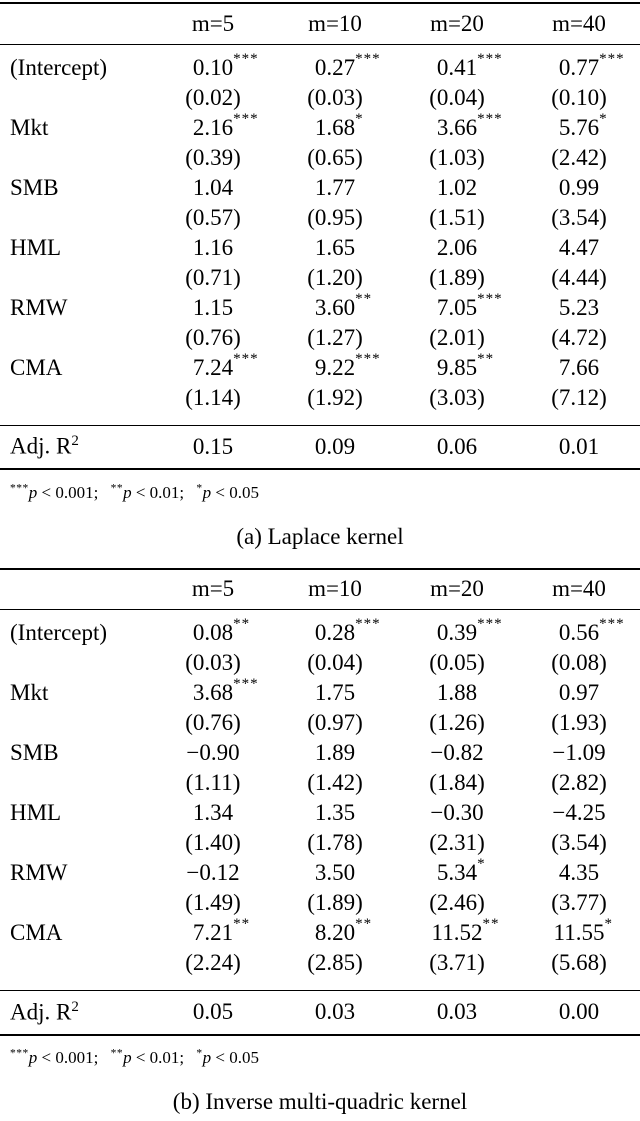  I want to click on se-cell: (1.11), so click(213, 783).